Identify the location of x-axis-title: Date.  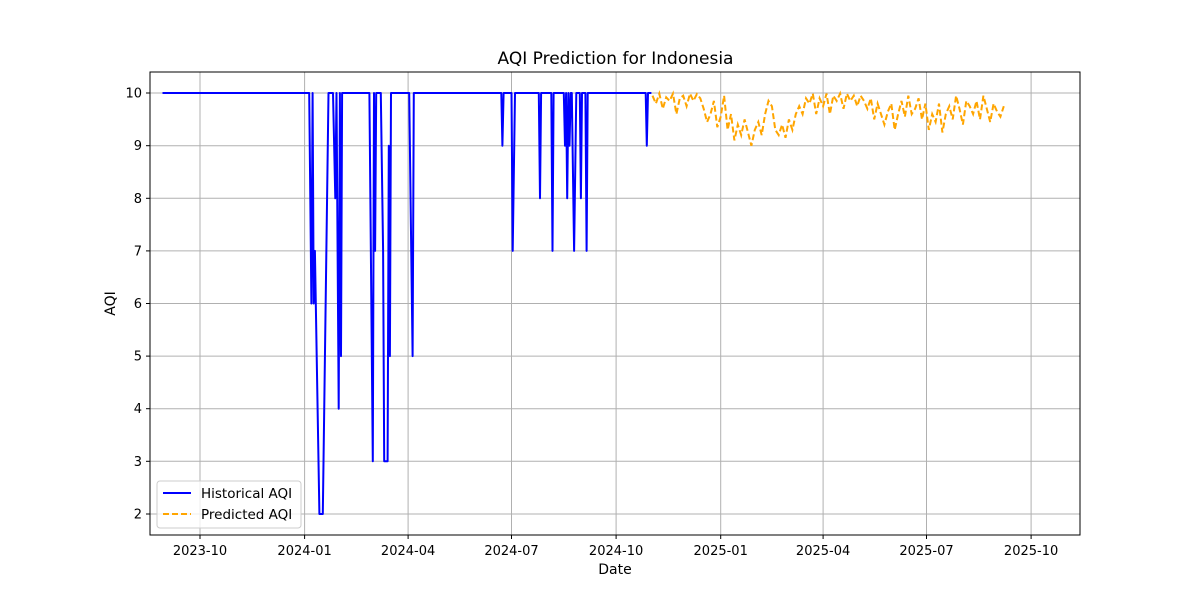
(614, 570).